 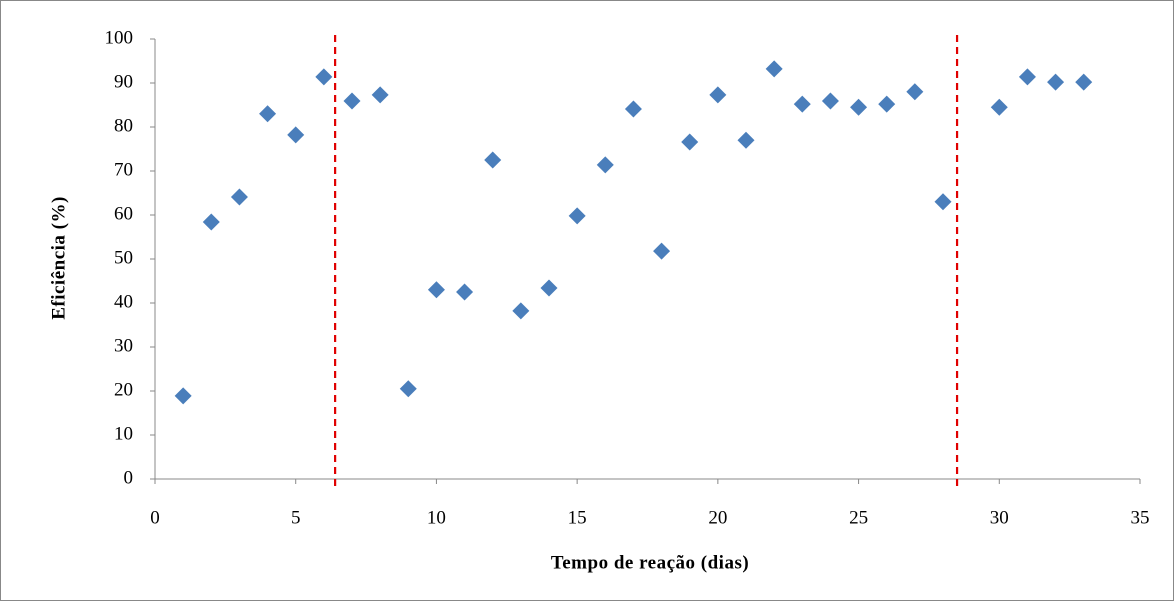 I want to click on y-tick-label: 90, so click(x=123, y=81).